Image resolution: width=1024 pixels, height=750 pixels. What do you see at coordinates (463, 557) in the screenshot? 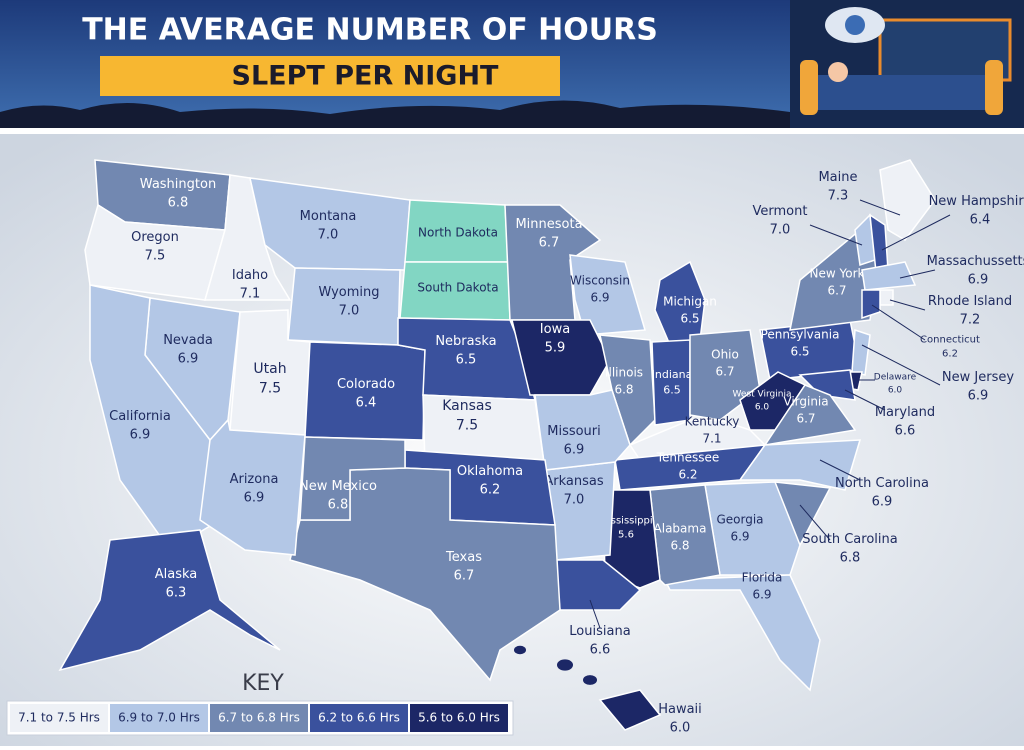
I see `state-name: Texas` at bounding box center [463, 557].